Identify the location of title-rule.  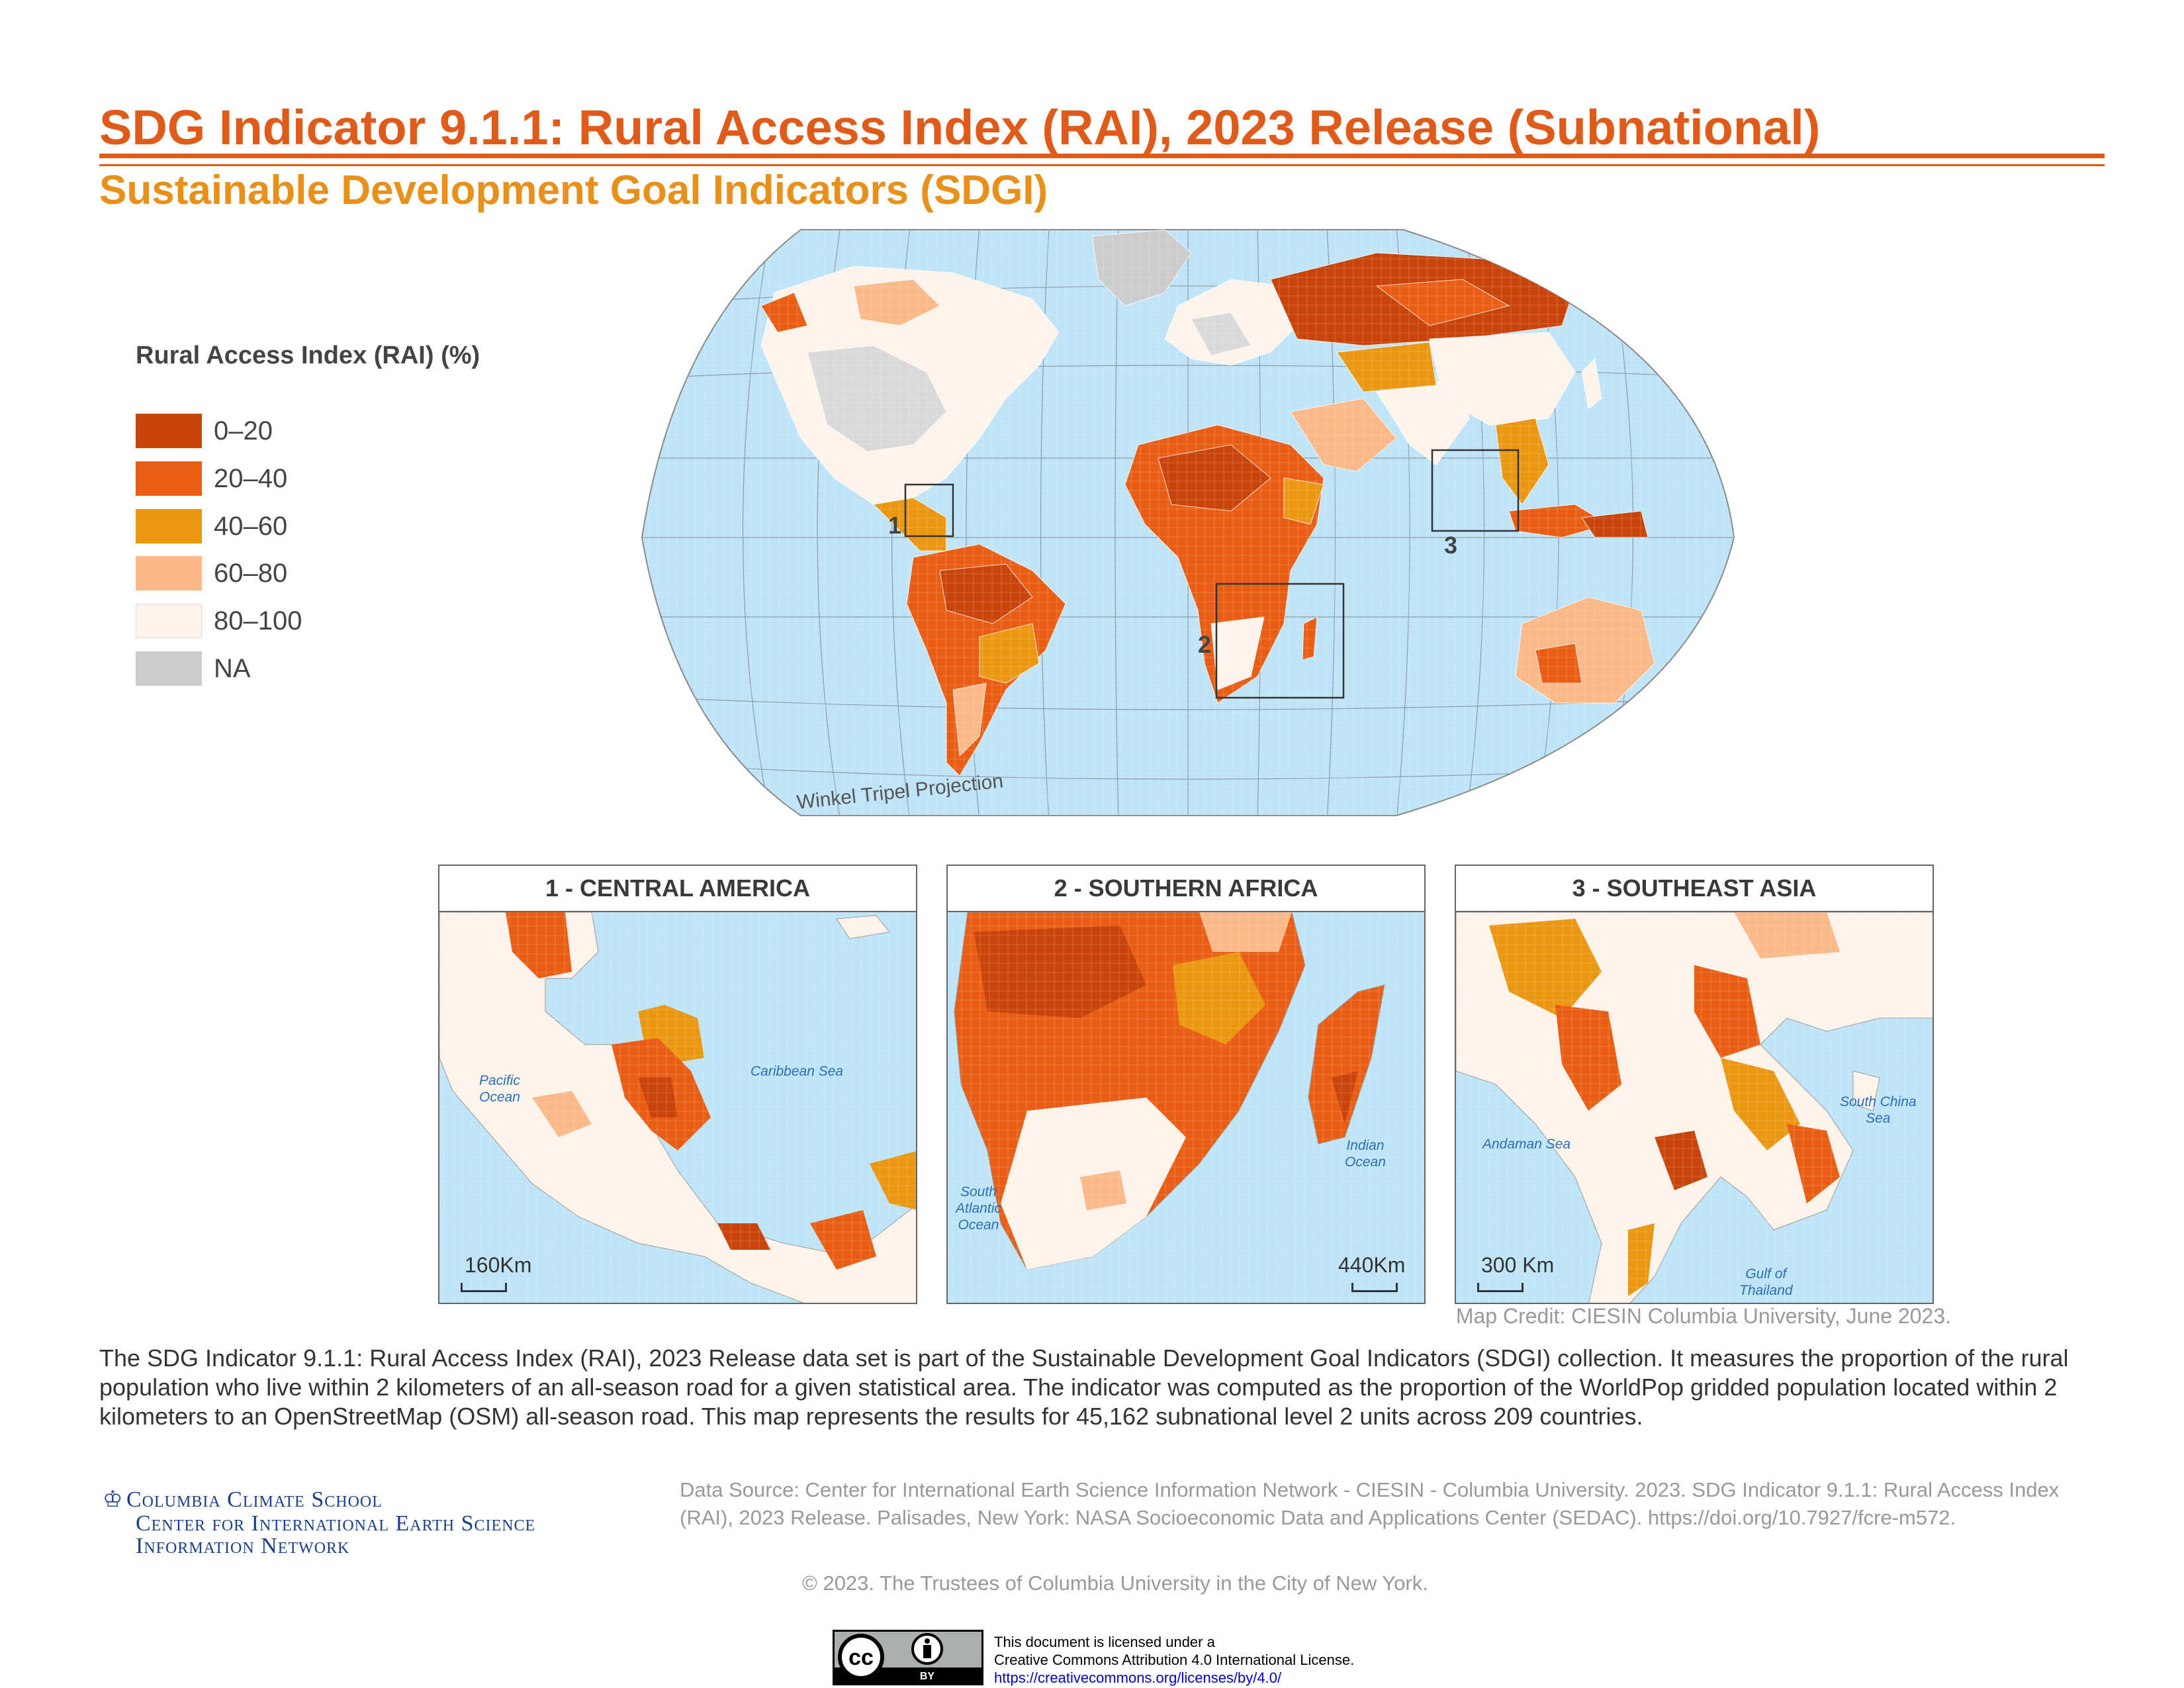
(1102, 156).